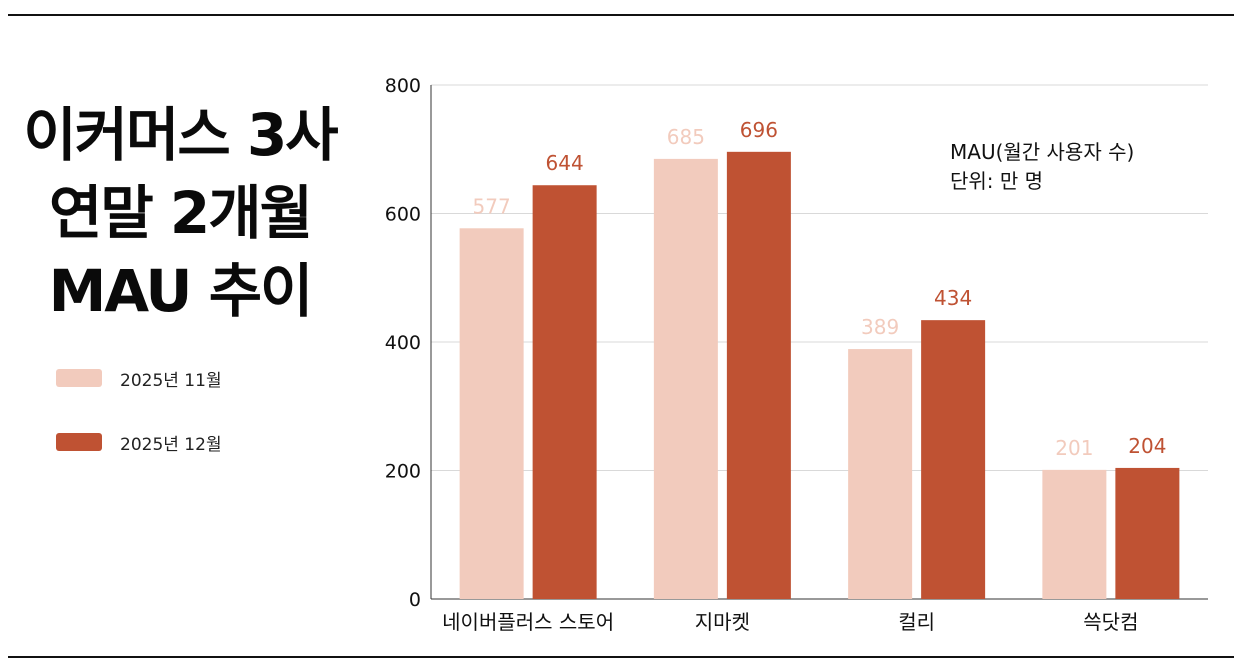 The height and width of the screenshot is (668, 1234). Describe the element at coordinates (1074, 448) in the screenshot. I see `data-label: 201` at that location.